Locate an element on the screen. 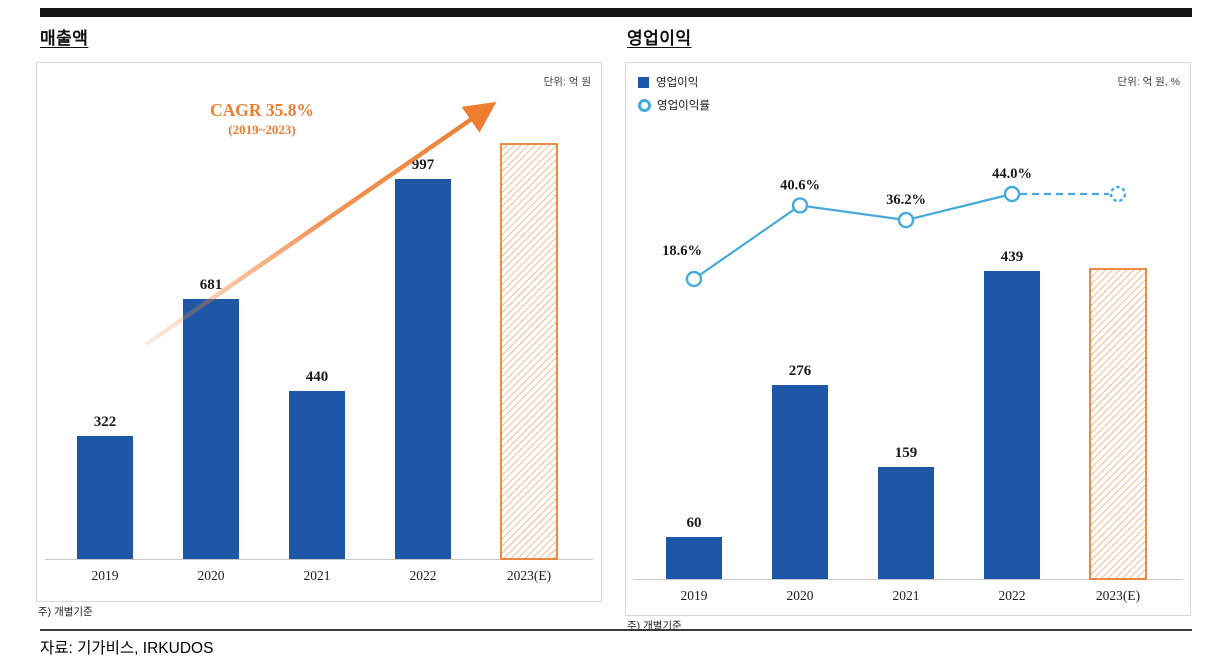 This screenshot has height=660, width=1222. cagr-annotation: CAGR 35.8% (2019~2023) is located at coordinates (262, 119).